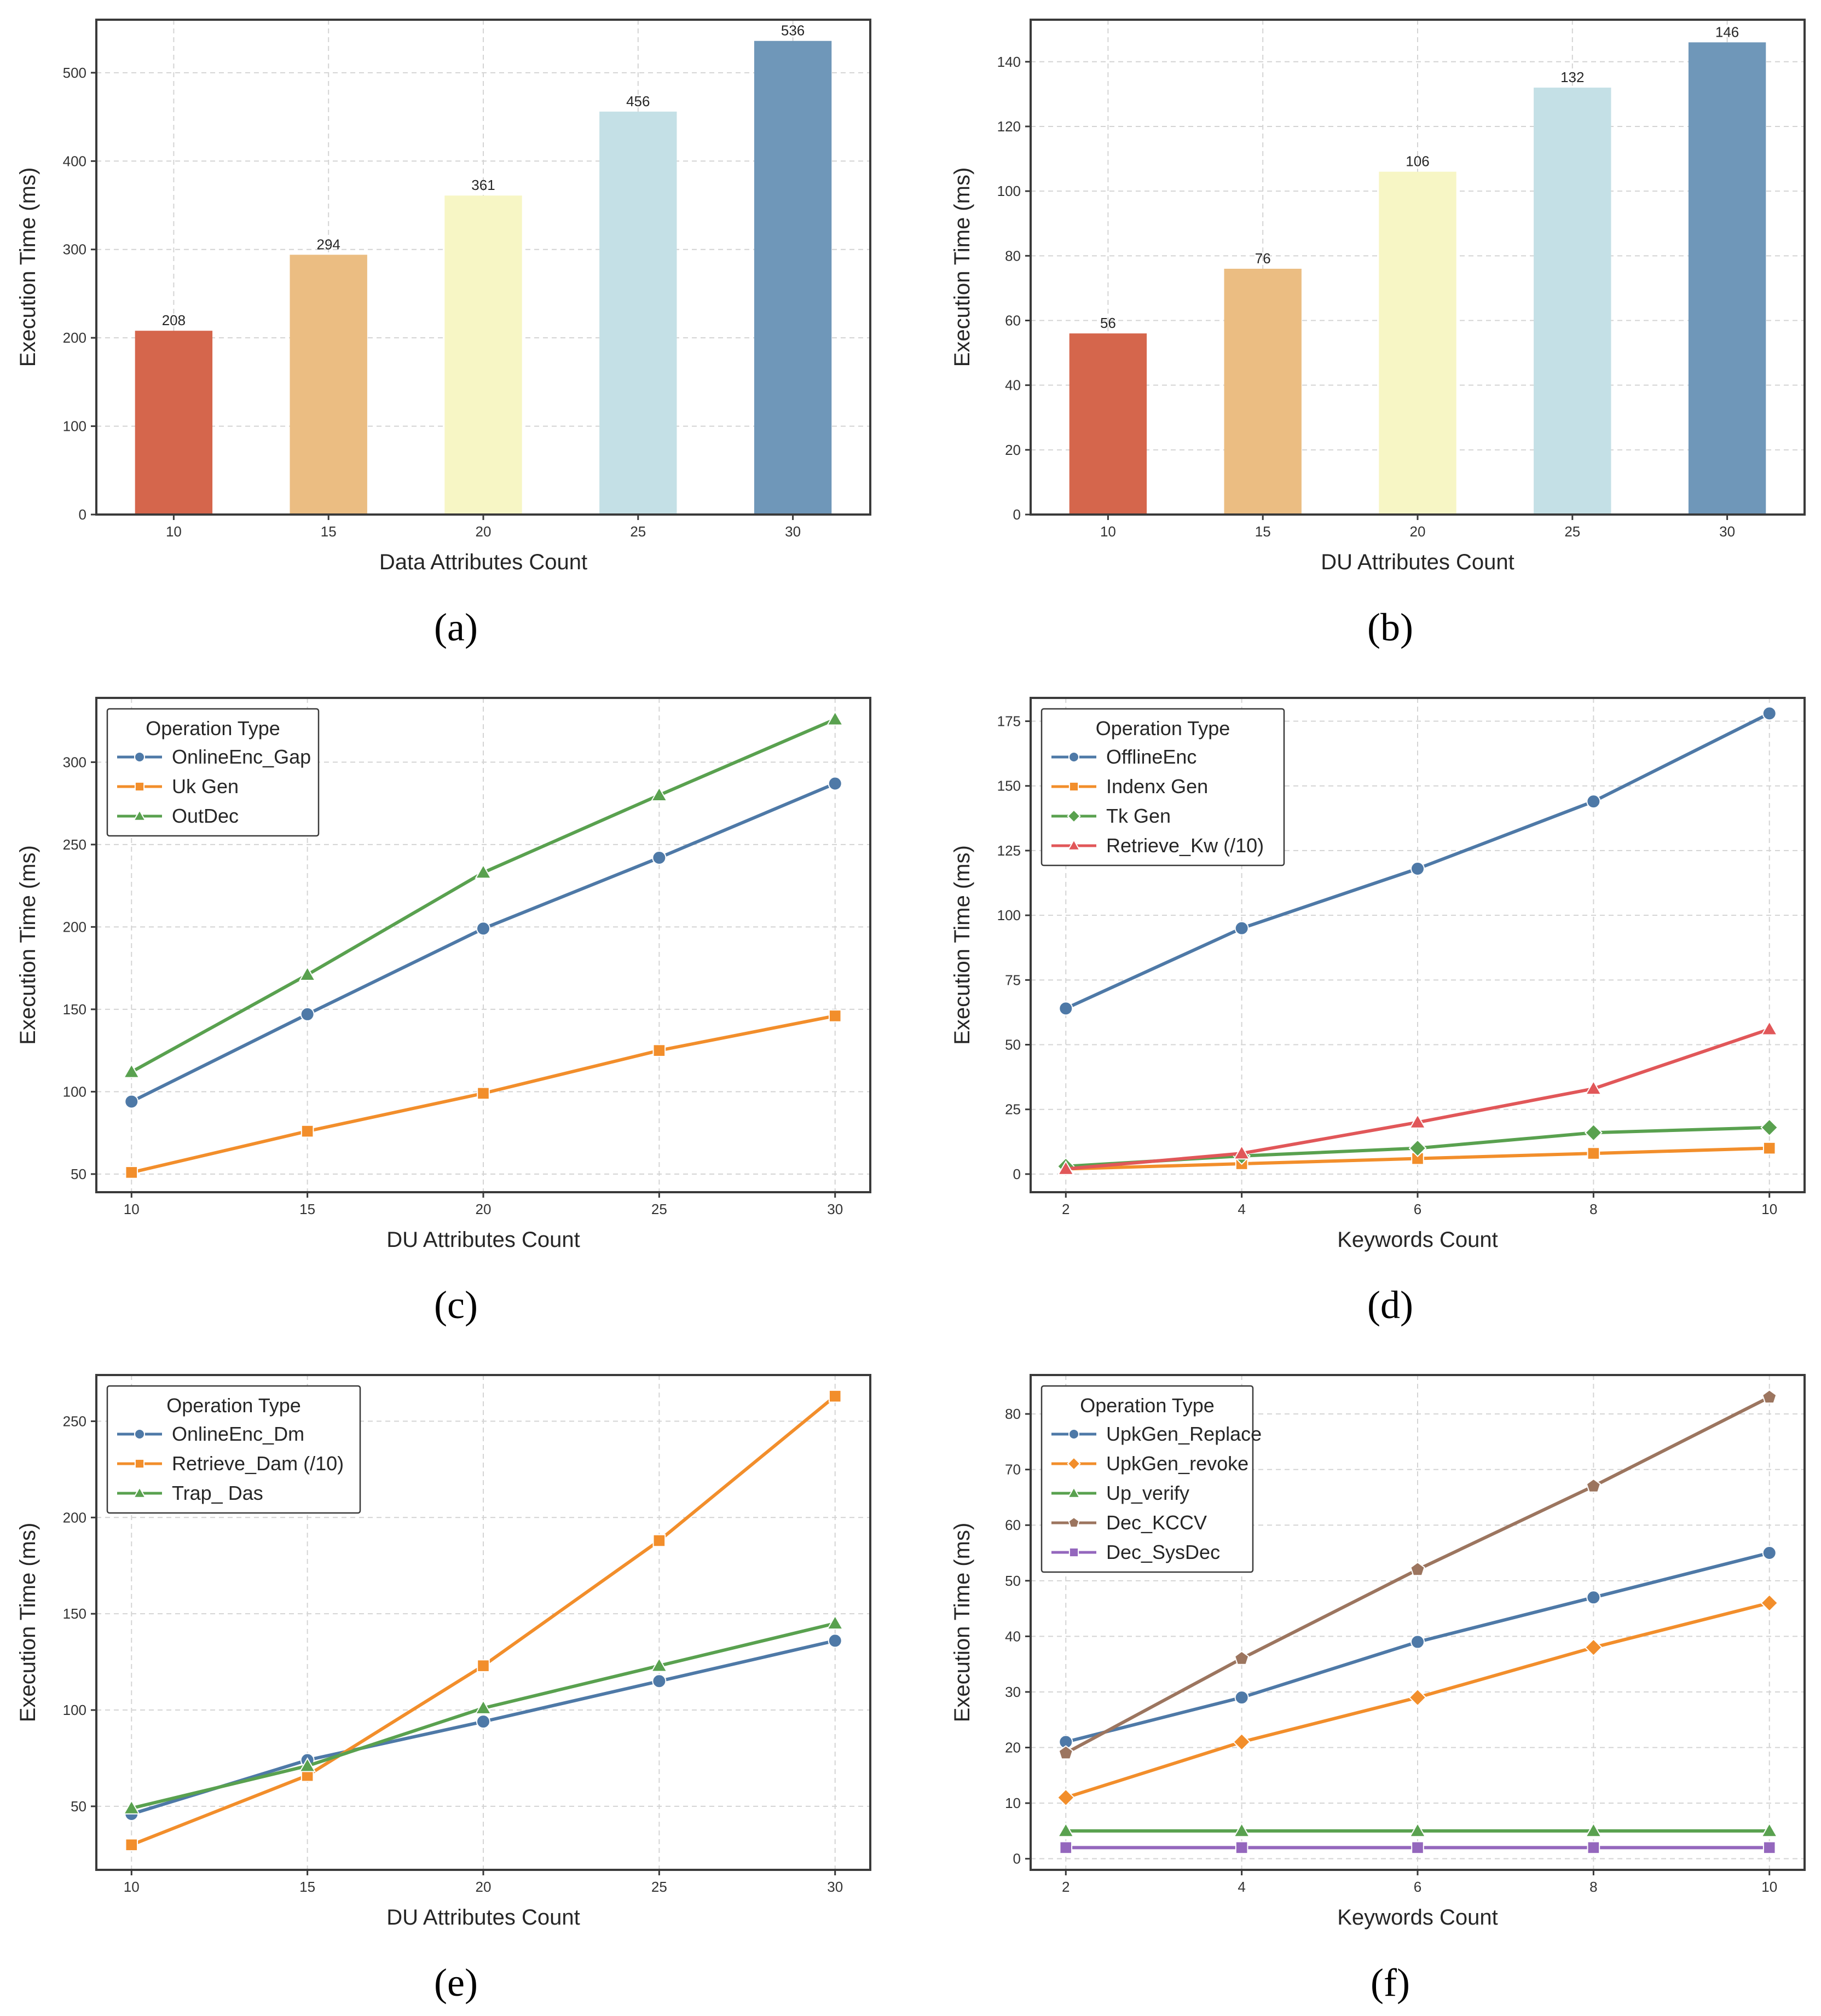 Image resolution: width=1821 pixels, height=2016 pixels. I want to click on panel-caption: (a), so click(456, 627).